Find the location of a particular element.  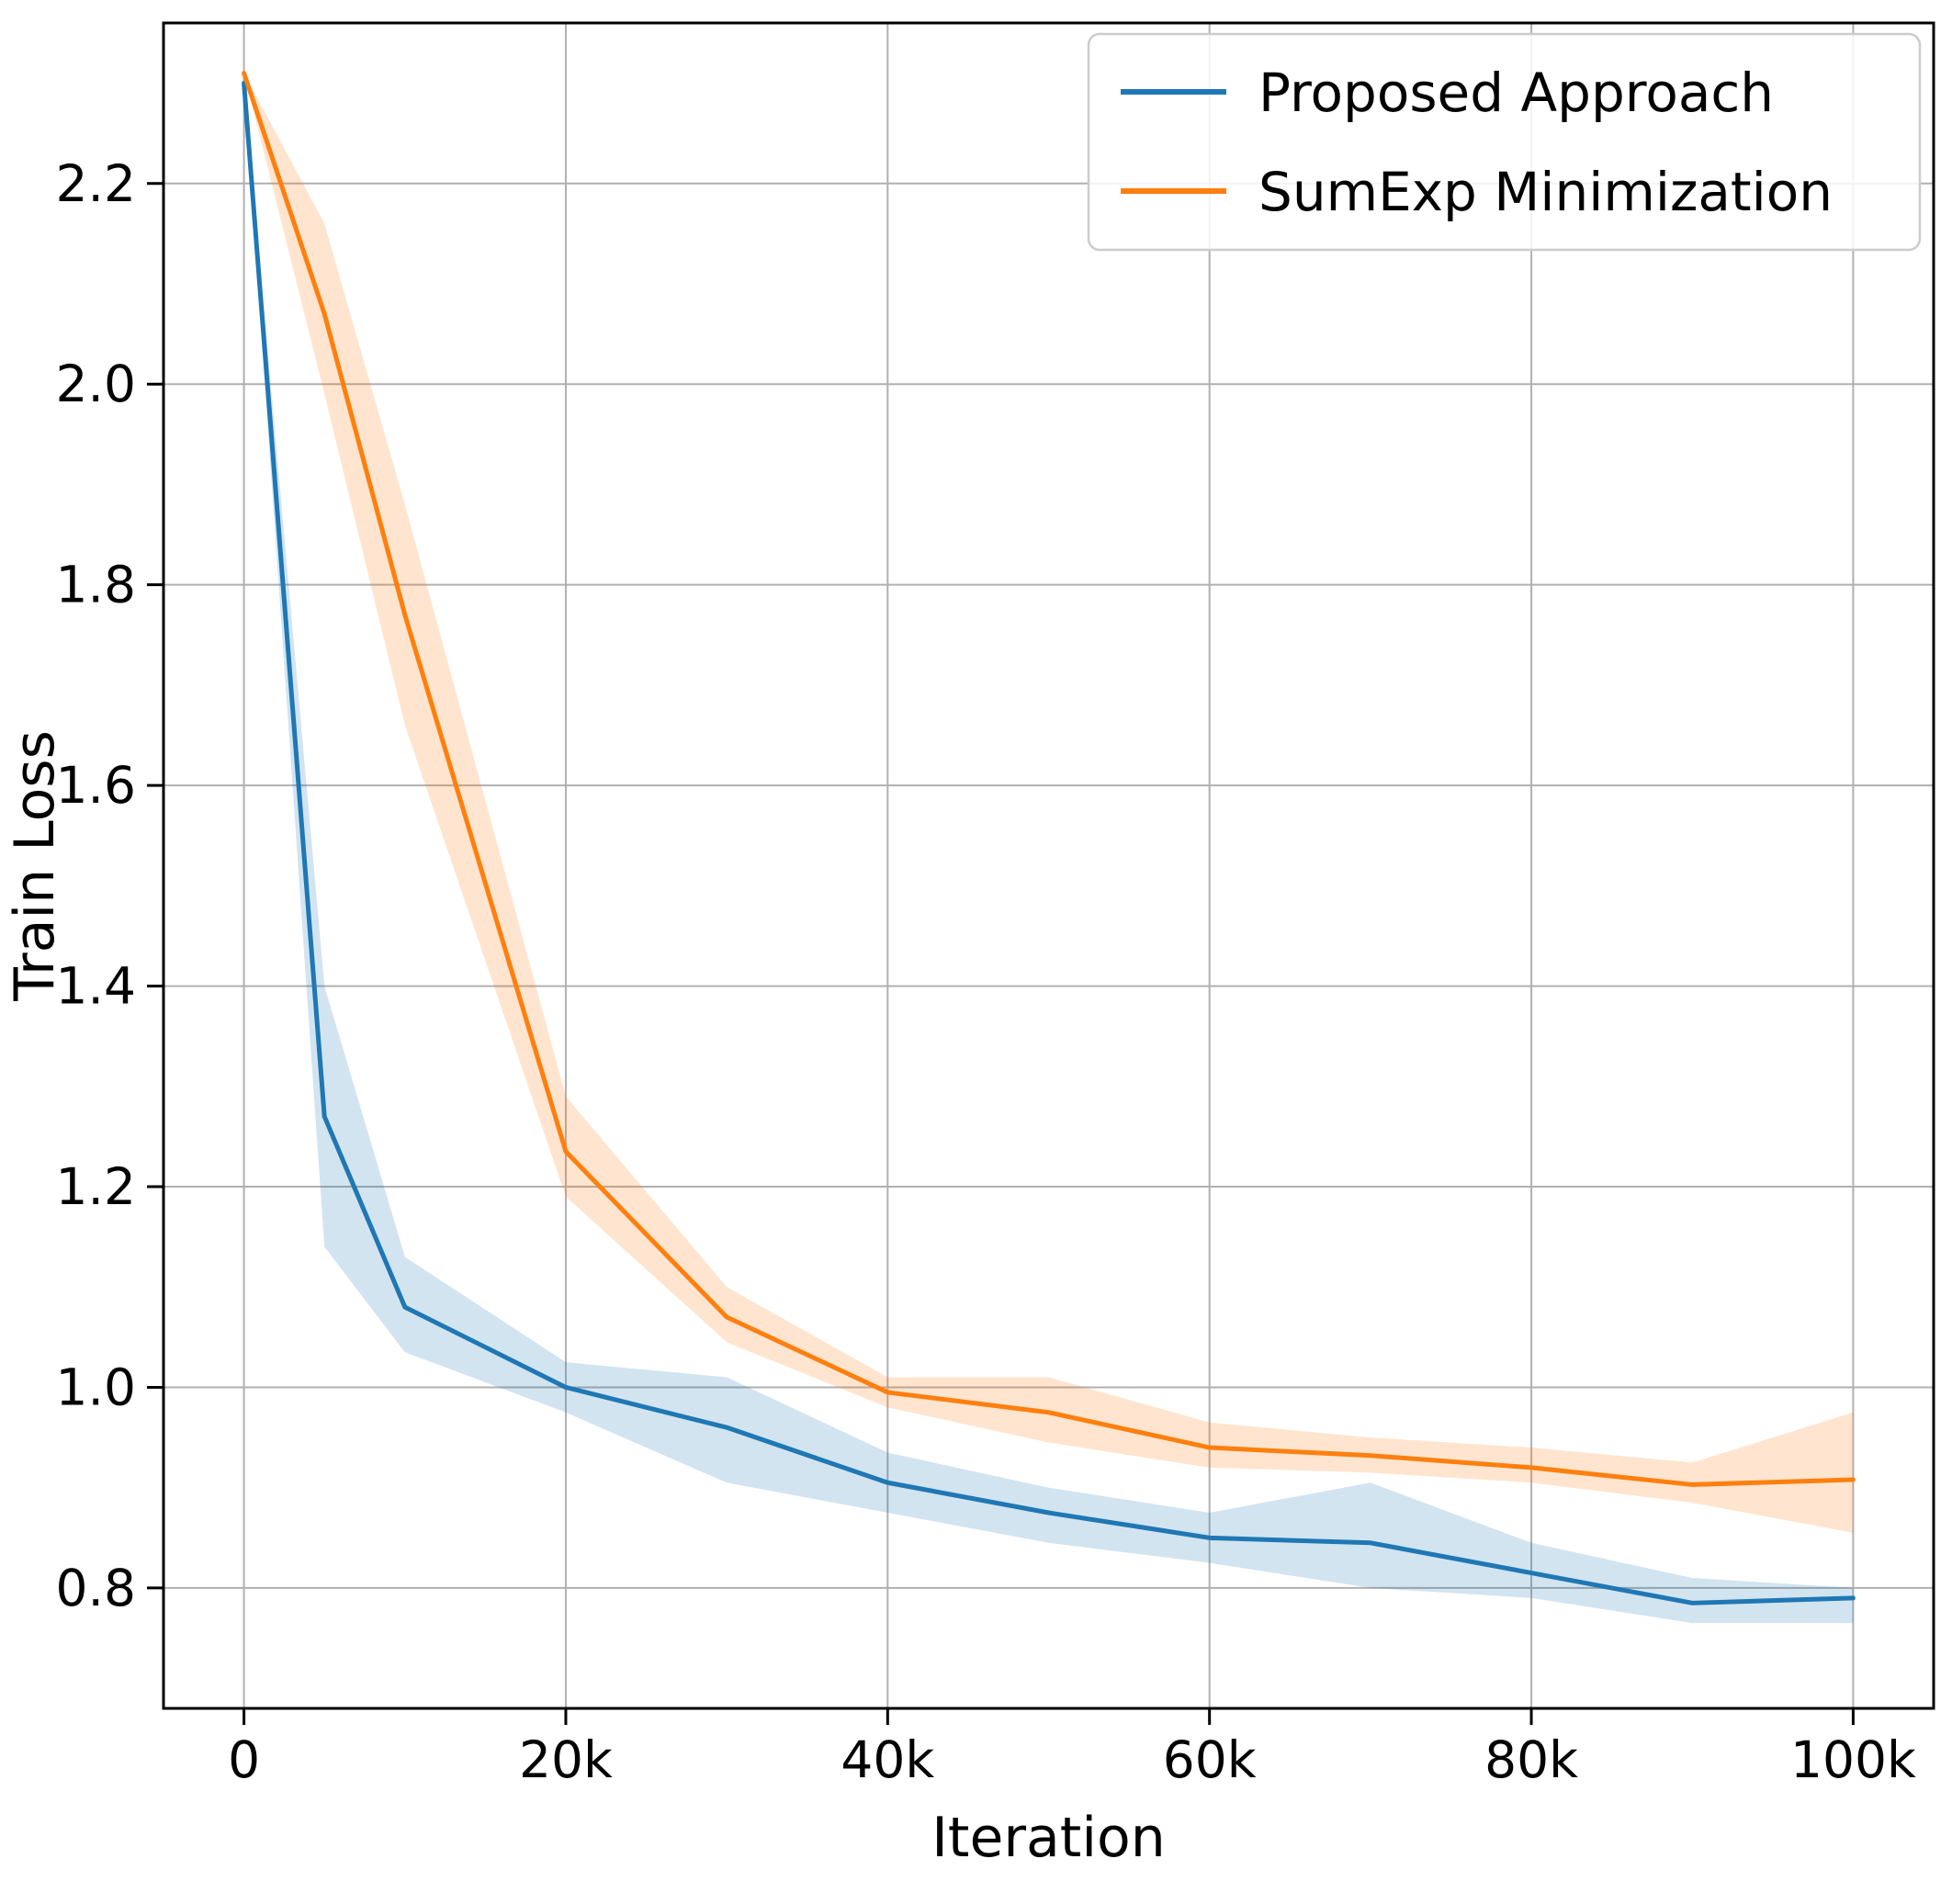

x-tick-label: 0 is located at coordinates (244, 1759).